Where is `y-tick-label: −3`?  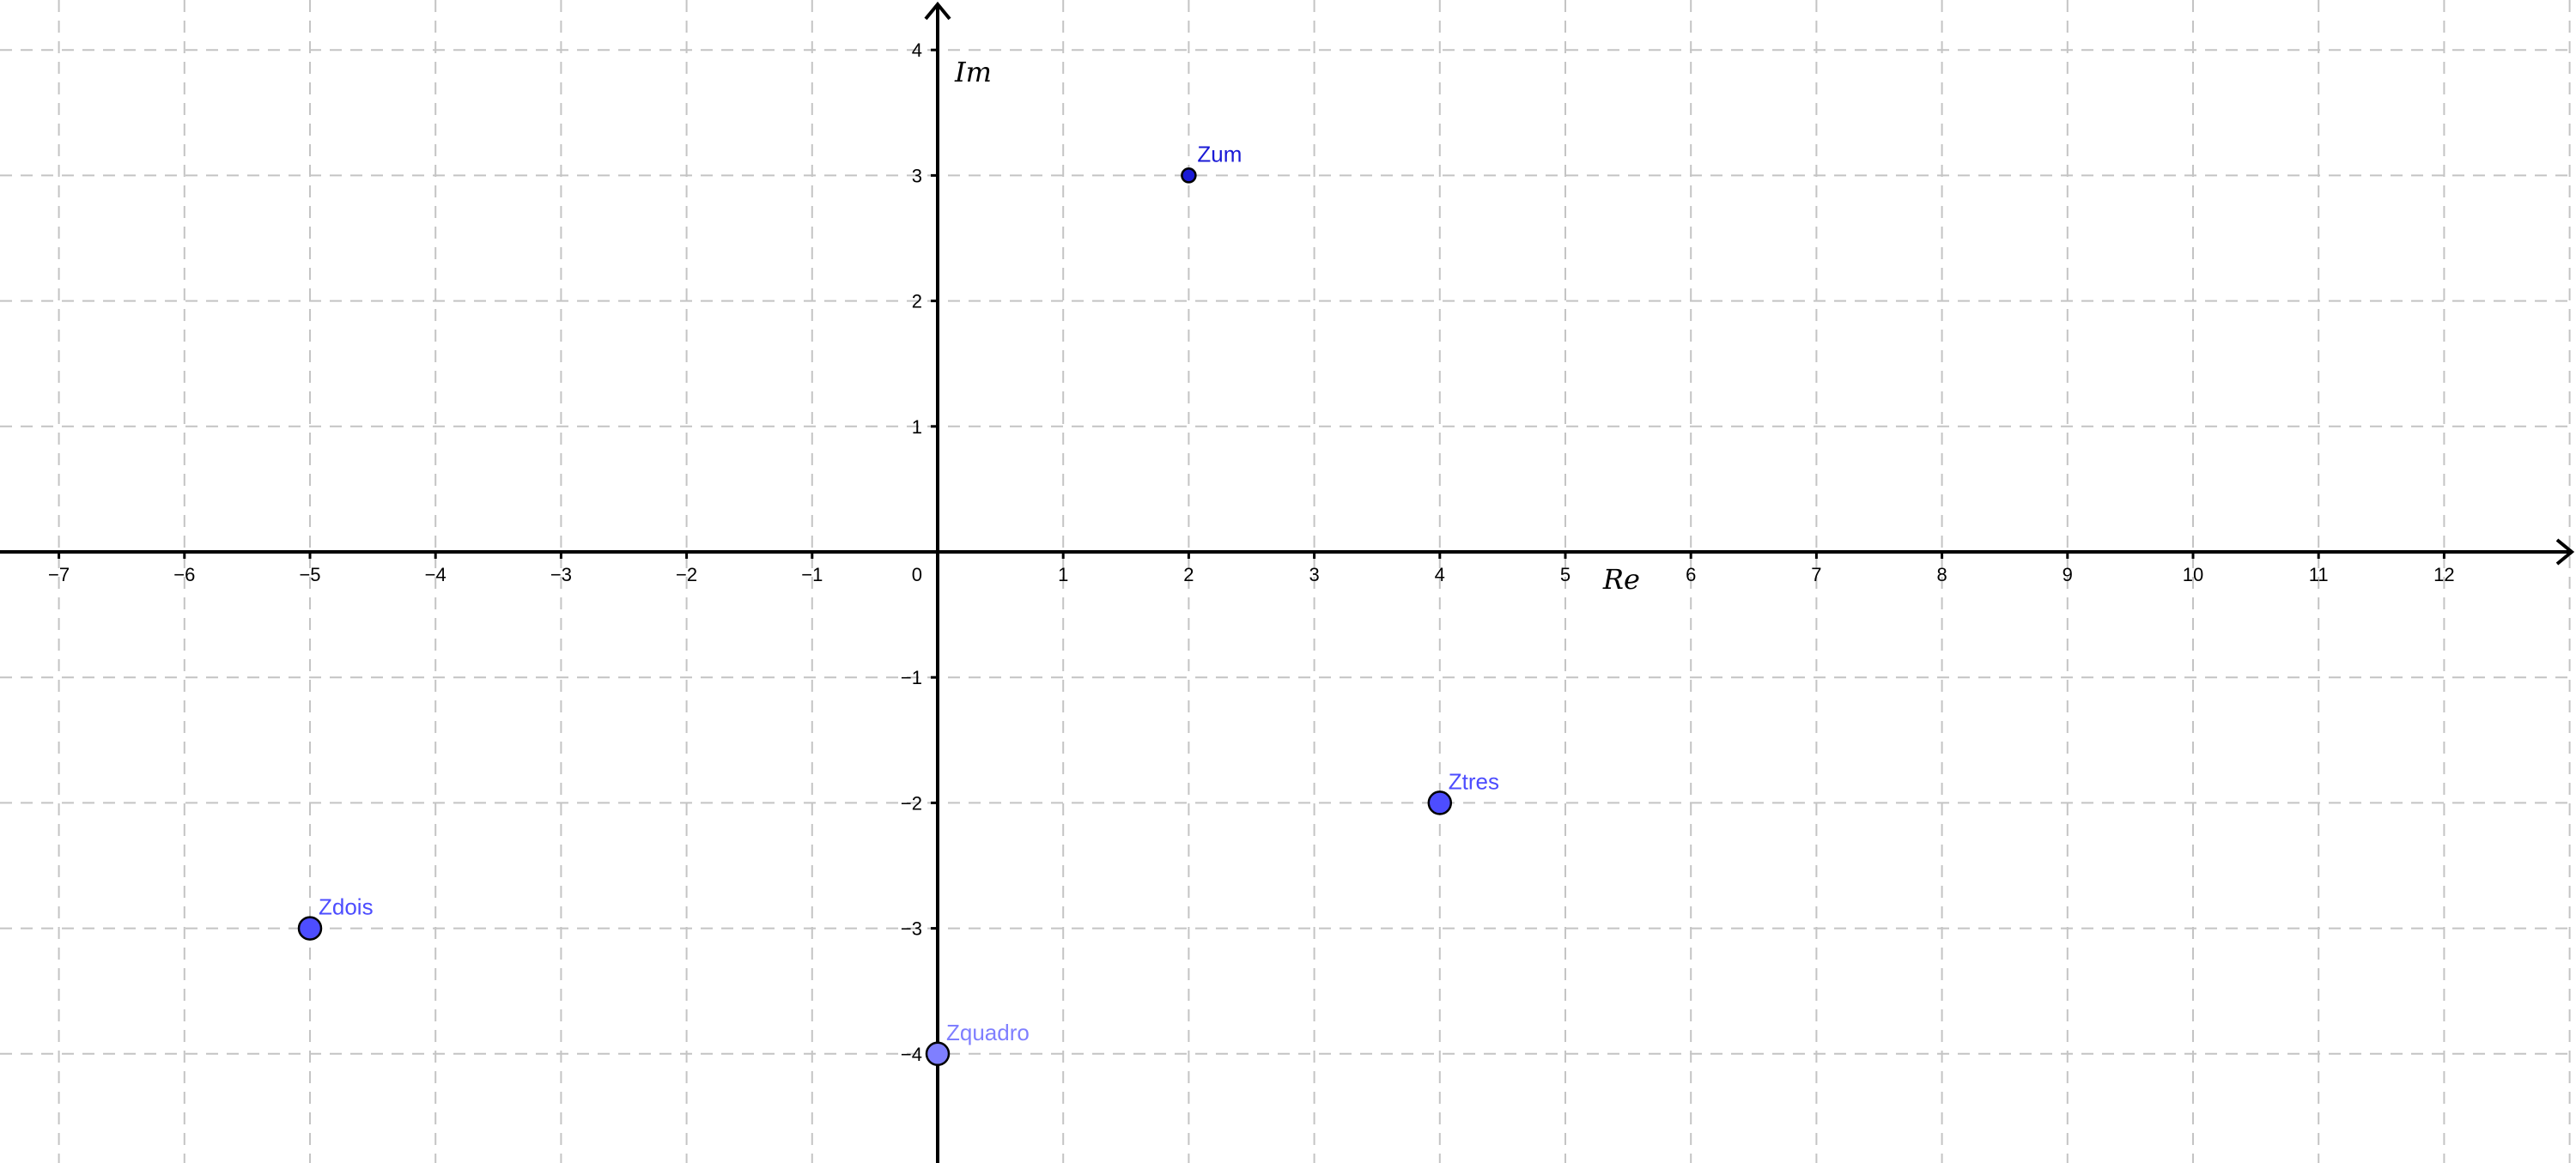 y-tick-label: −3 is located at coordinates (911, 929).